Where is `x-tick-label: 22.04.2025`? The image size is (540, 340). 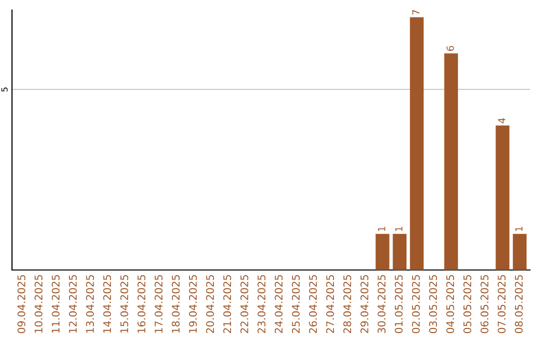 x-tick-label: 22.04.2025 is located at coordinates (244, 304).